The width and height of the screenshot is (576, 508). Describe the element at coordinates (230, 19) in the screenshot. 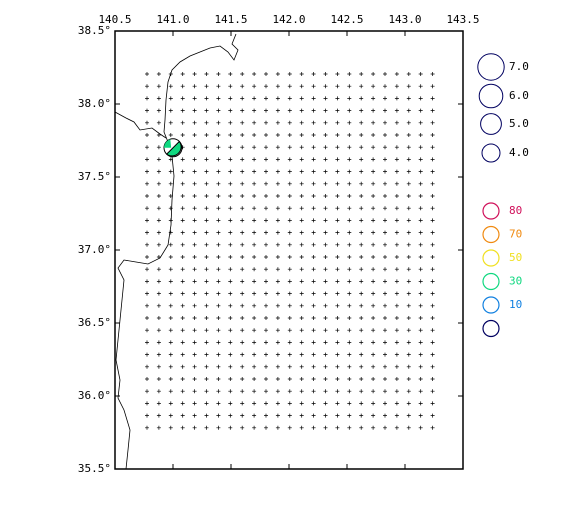

I see `lon-tick-label: 141.5` at that location.